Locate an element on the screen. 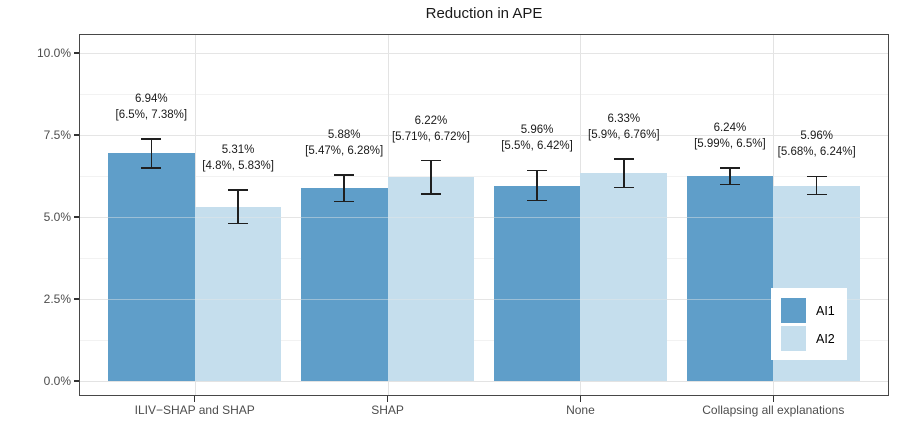 The width and height of the screenshot is (897, 448). bar-ci-label: [5.47%, 6.28%] is located at coordinates (344, 151).